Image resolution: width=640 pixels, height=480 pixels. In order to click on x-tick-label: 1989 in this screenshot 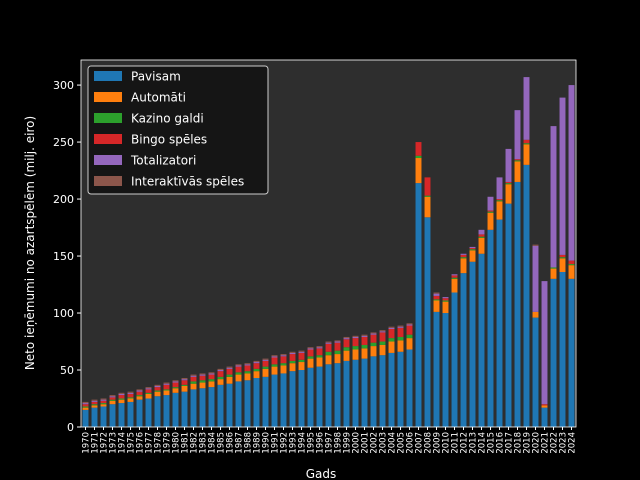, I will do `click(258, 443)`.